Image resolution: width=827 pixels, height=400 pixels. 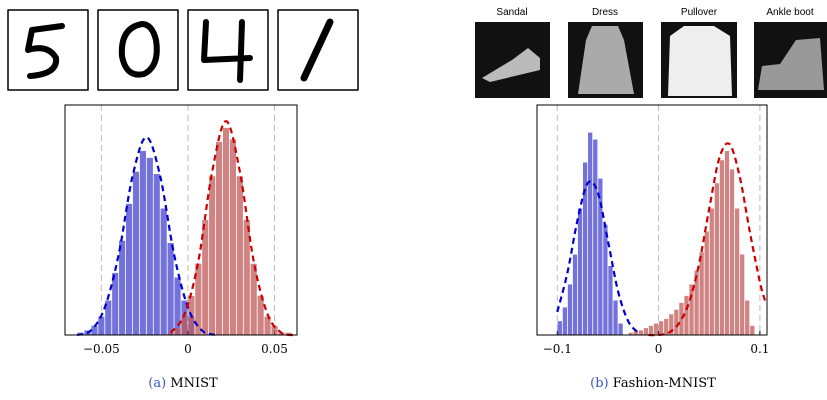 I want to click on caption-text: MNIST, so click(x=194, y=383).